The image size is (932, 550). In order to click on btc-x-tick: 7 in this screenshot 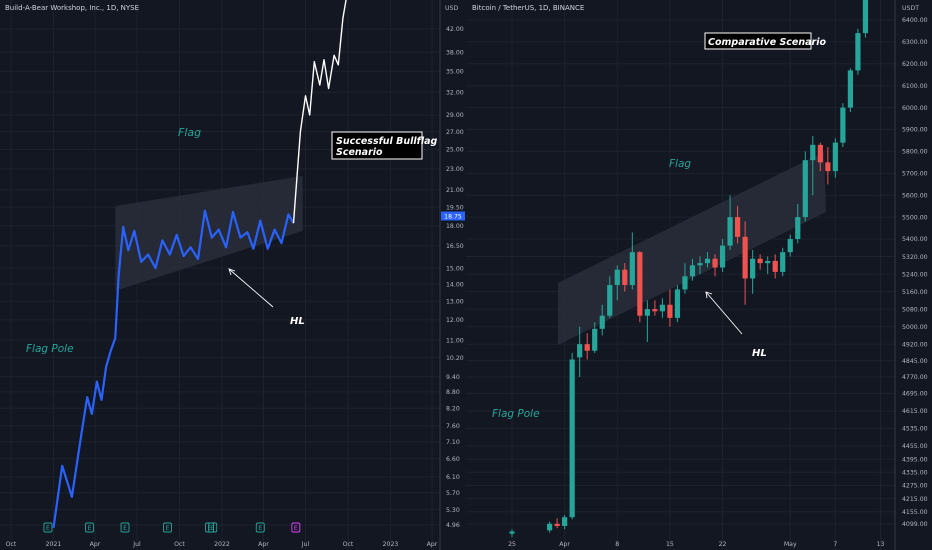, I will do `click(835, 544)`.